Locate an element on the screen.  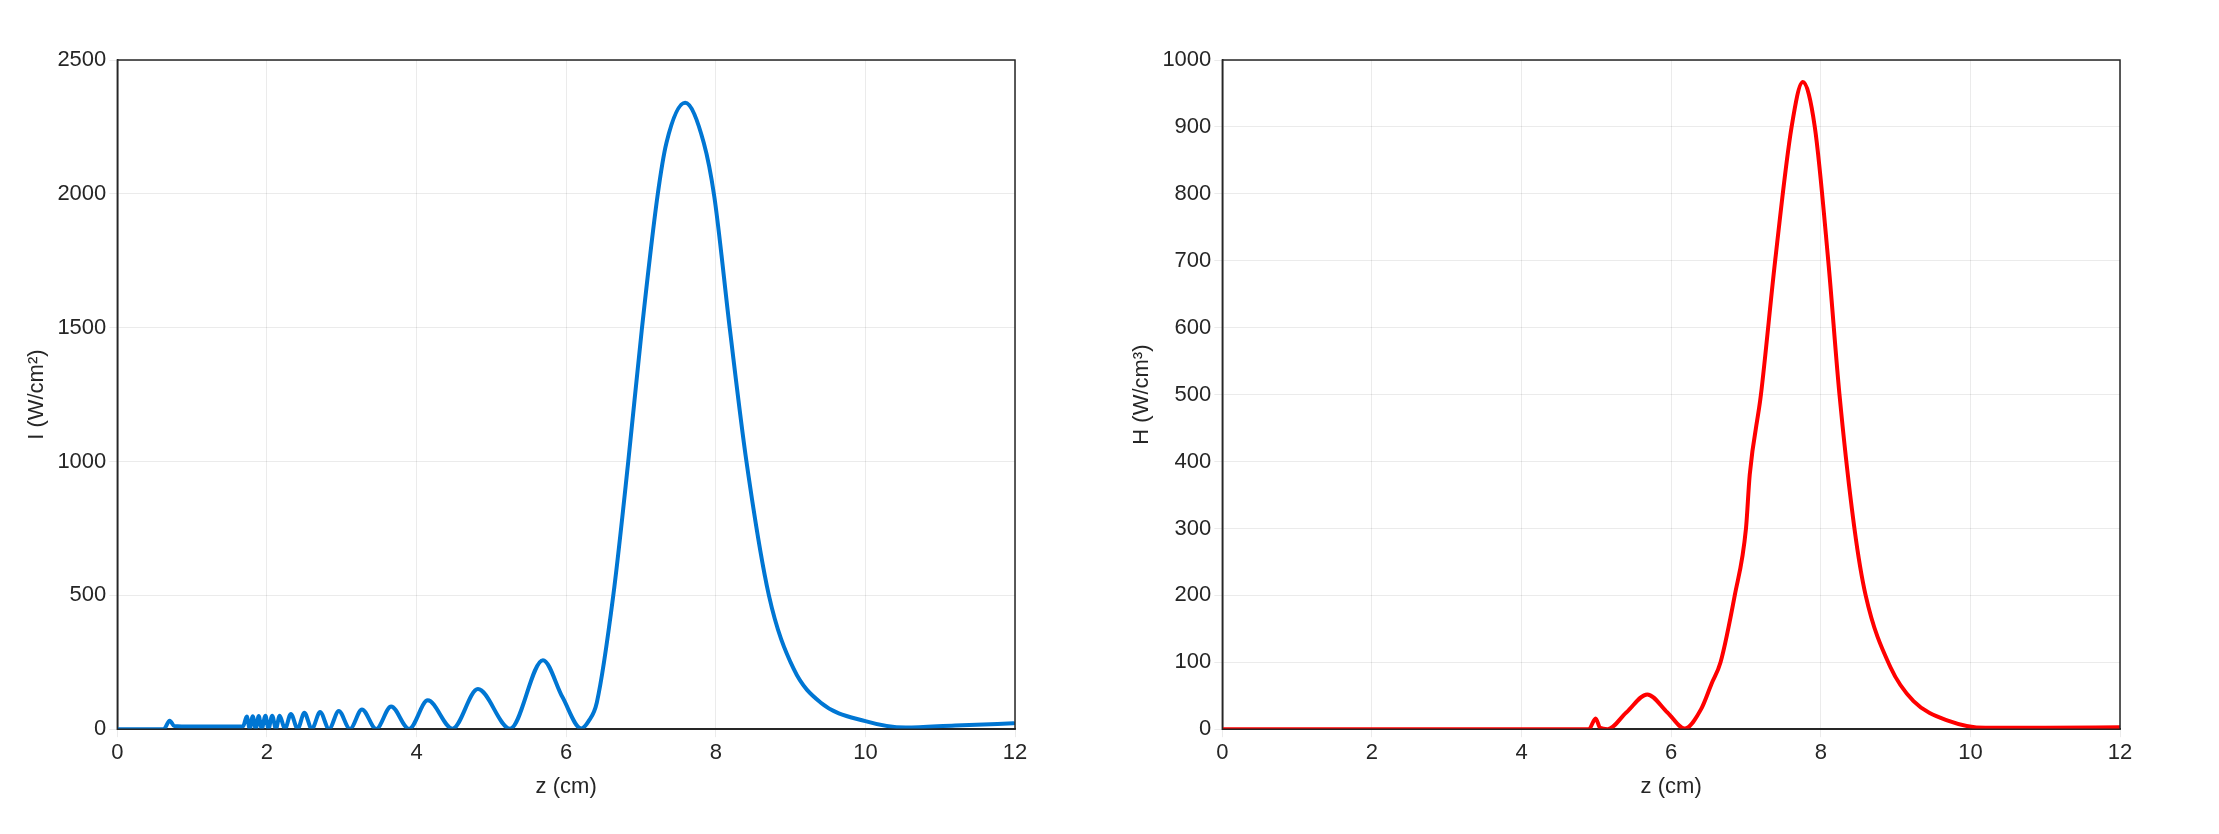
y-tick-label: 600 is located at coordinates (1193, 326).